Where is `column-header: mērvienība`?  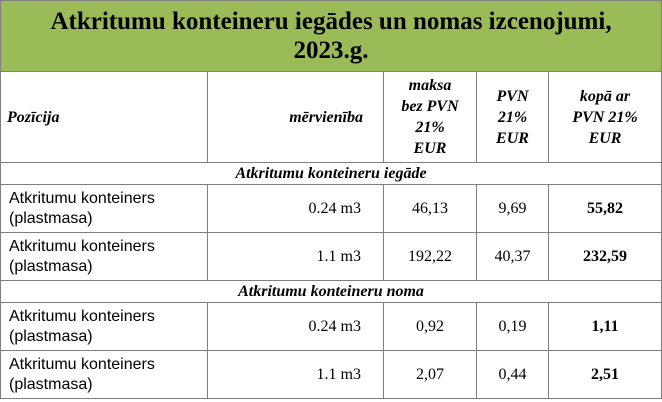 column-header: mērvienība is located at coordinates (295, 117).